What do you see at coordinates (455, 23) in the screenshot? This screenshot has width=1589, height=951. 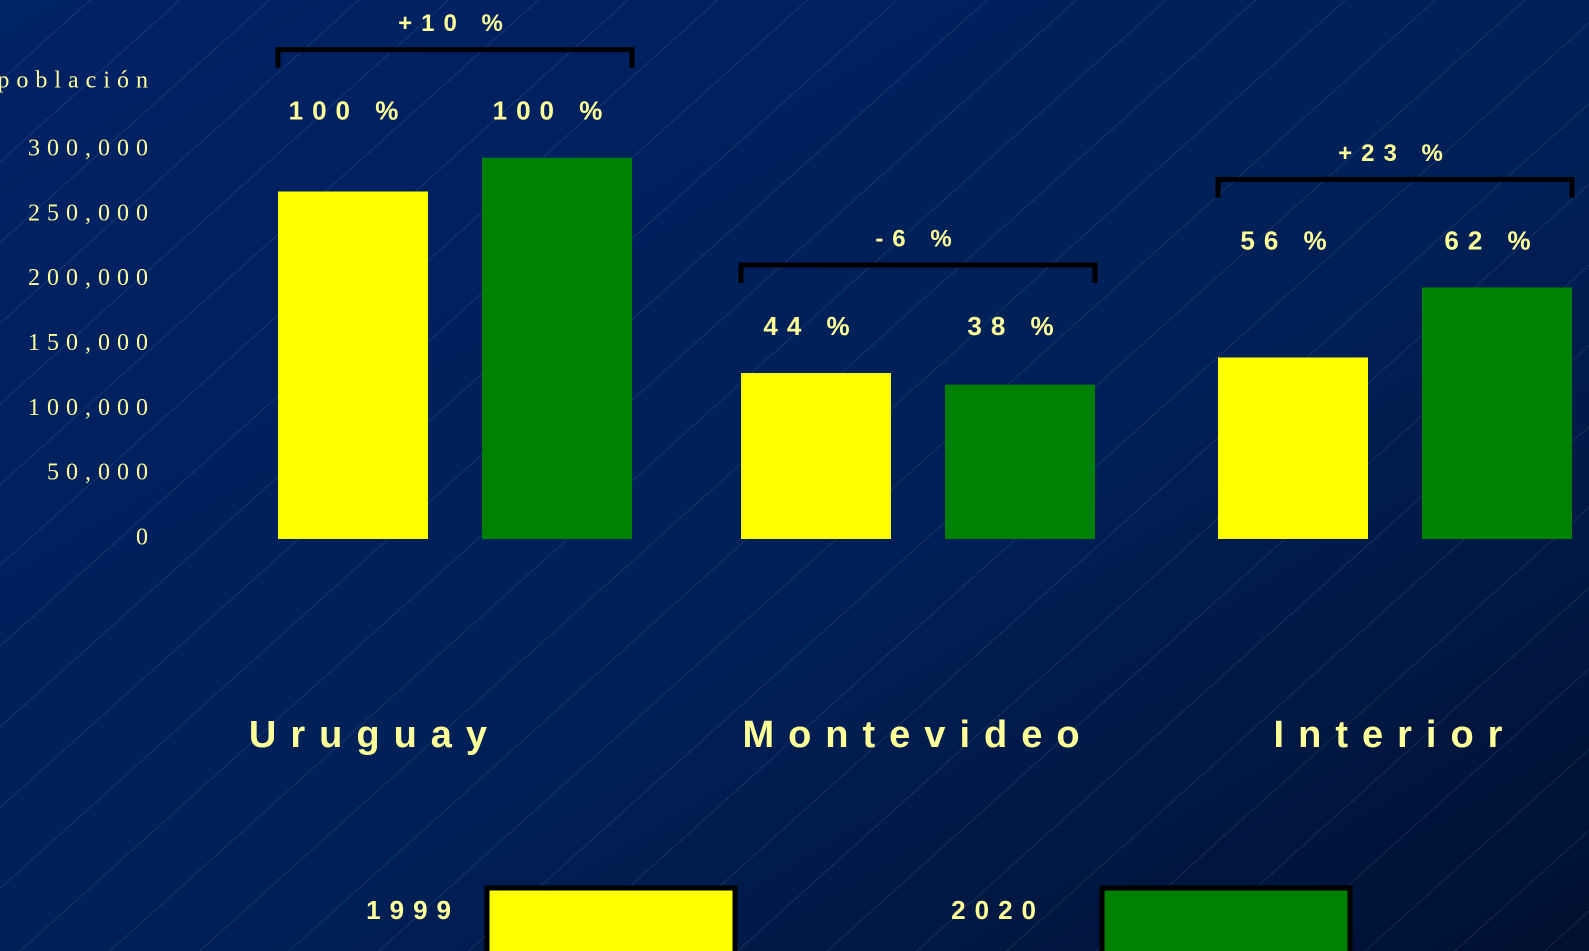 I see `change-label: +10 %` at bounding box center [455, 23].